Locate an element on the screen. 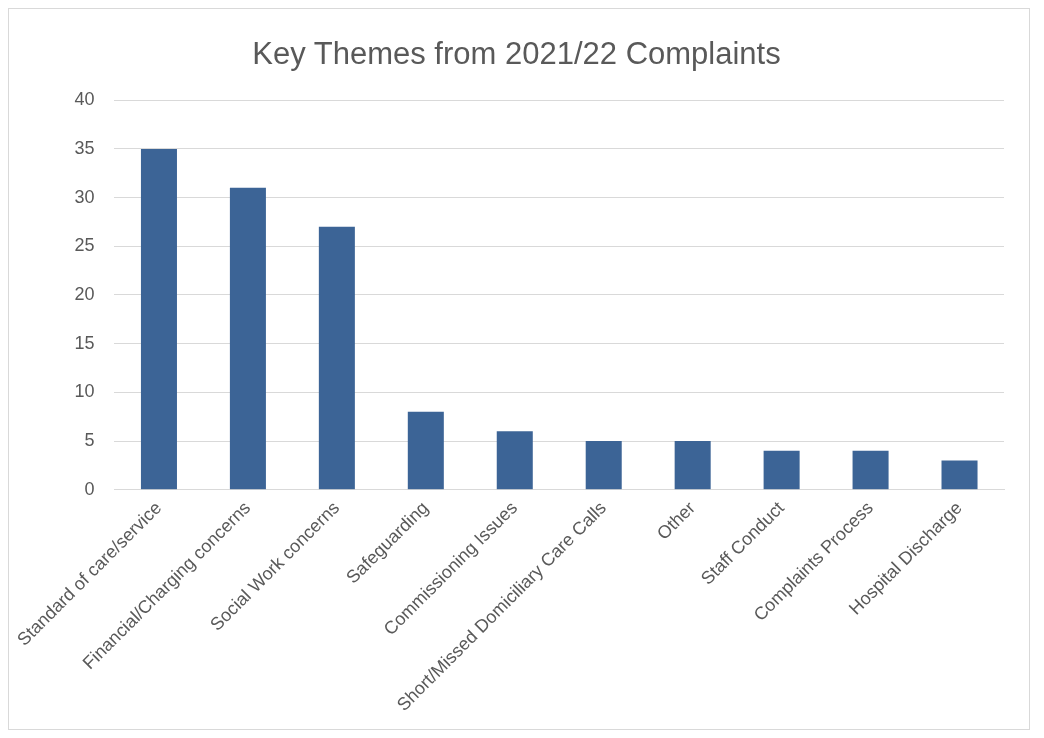  y-tick-label: 0 is located at coordinates (89, 488).